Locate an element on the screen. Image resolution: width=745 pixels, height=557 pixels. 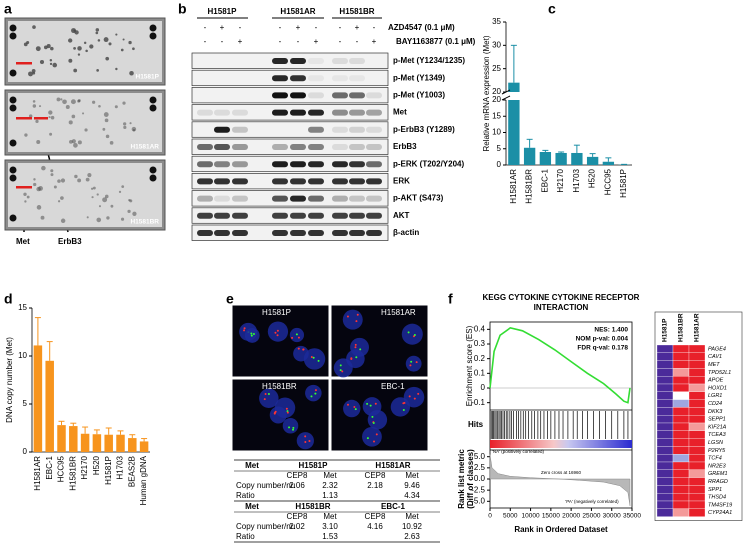
table-cell: 1.13 is located at coordinates (330, 495).